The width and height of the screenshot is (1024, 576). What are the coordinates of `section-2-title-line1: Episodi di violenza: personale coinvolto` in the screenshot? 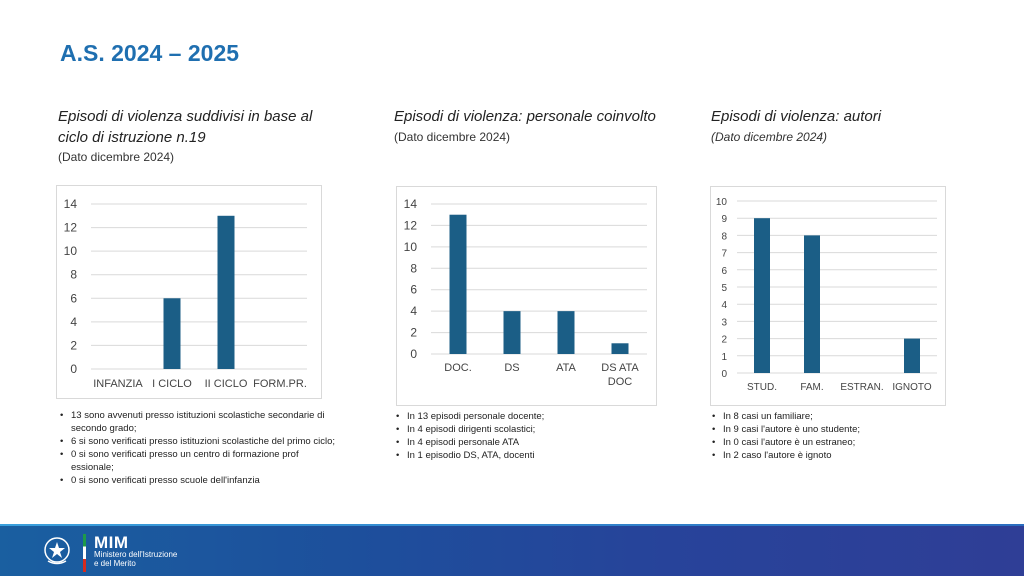 It's located at (525, 116).